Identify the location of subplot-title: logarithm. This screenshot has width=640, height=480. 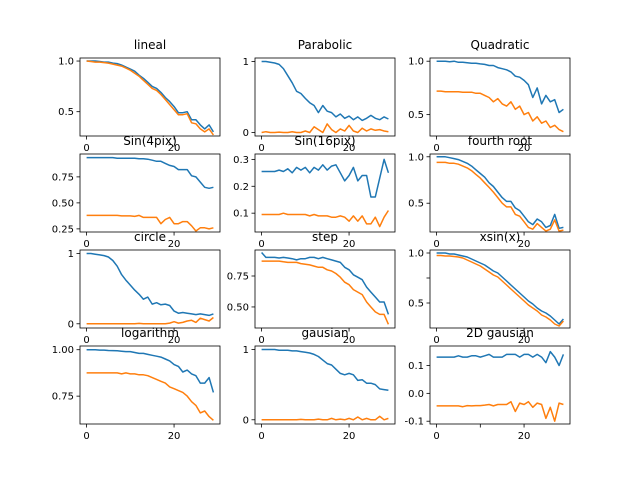
(150, 333).